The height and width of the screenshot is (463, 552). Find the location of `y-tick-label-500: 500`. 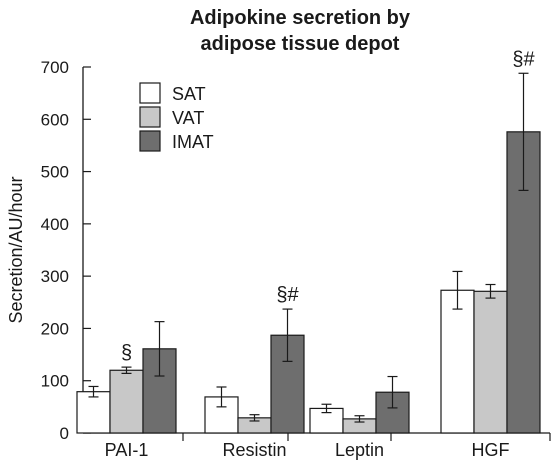

y-tick-label-500: 500 is located at coordinates (55, 172).